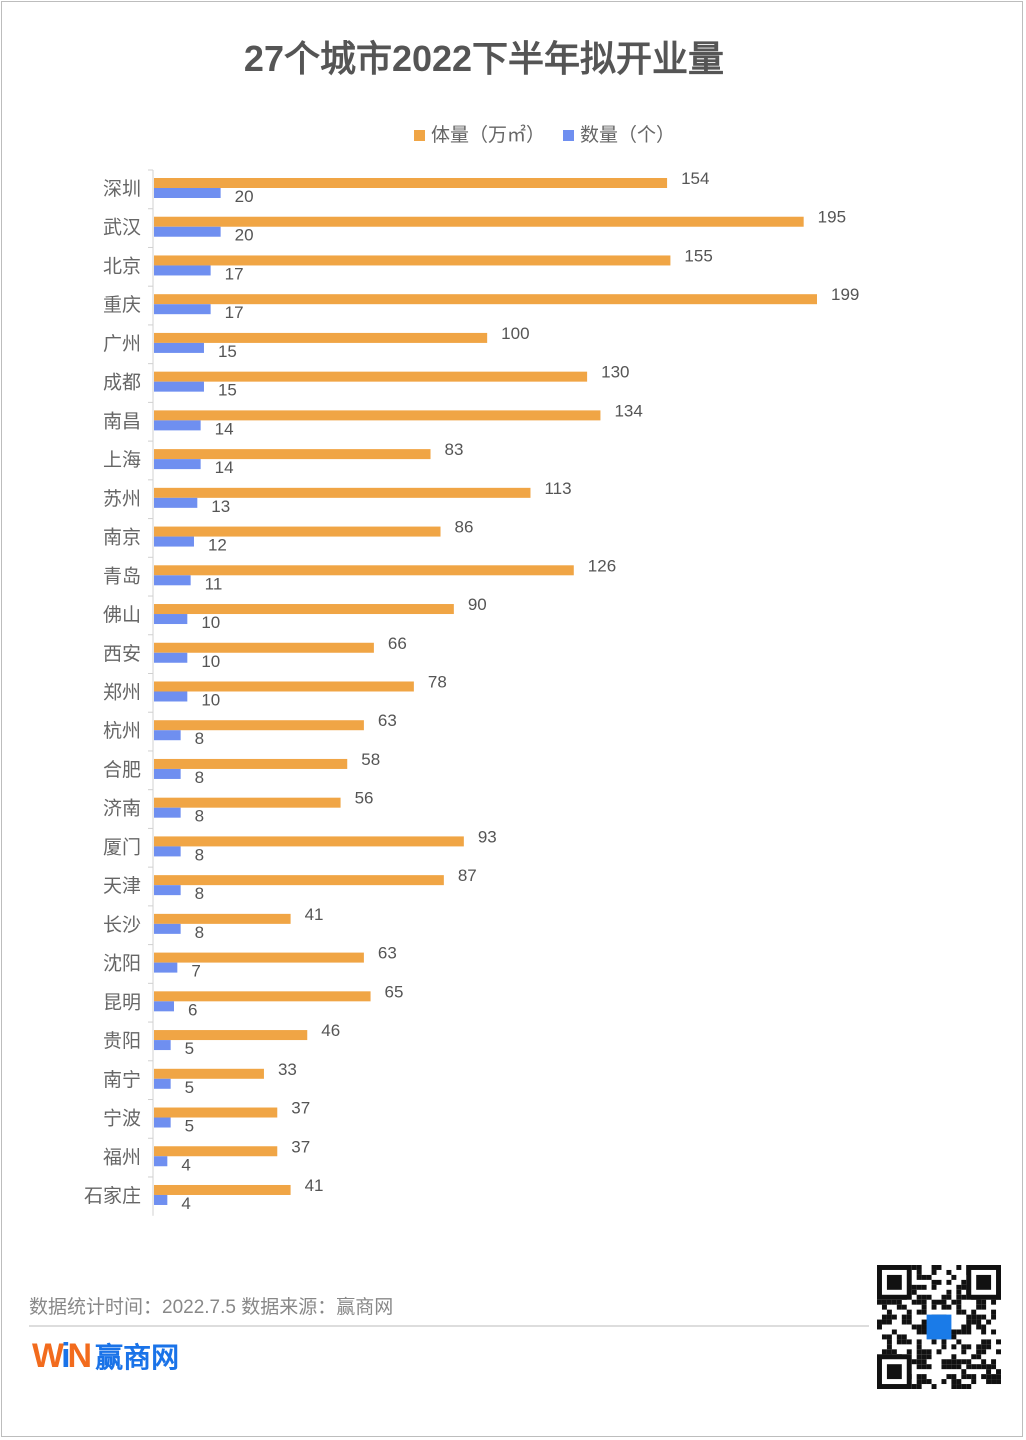 The width and height of the screenshot is (1026, 1440). Describe the element at coordinates (234, 312) in the screenshot. I see `data-label-count: 17` at that location.